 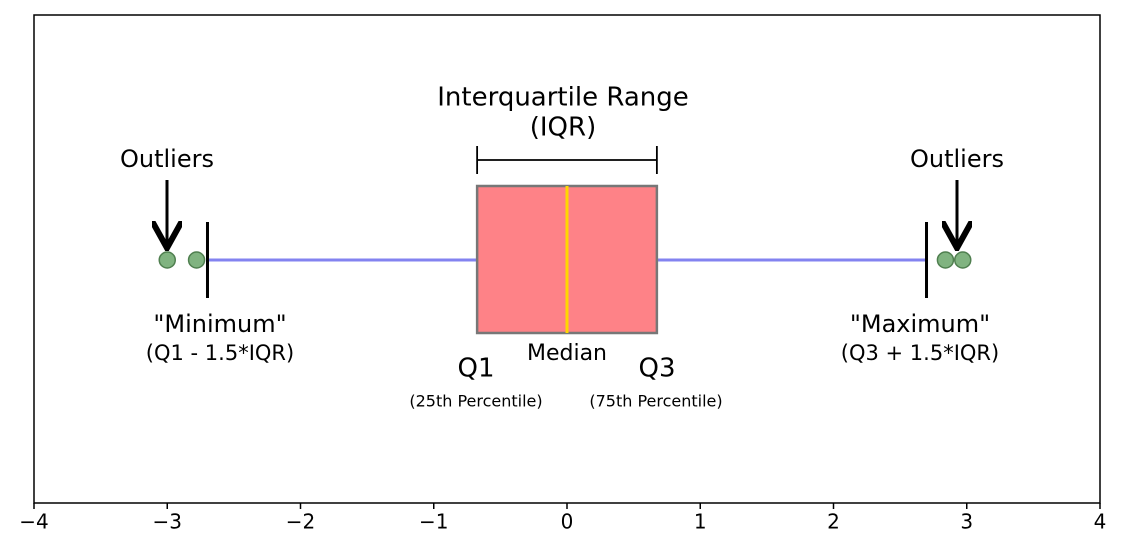 What do you see at coordinates (562, 98) in the screenshot?
I see `annotation: Interquartile Range` at bounding box center [562, 98].